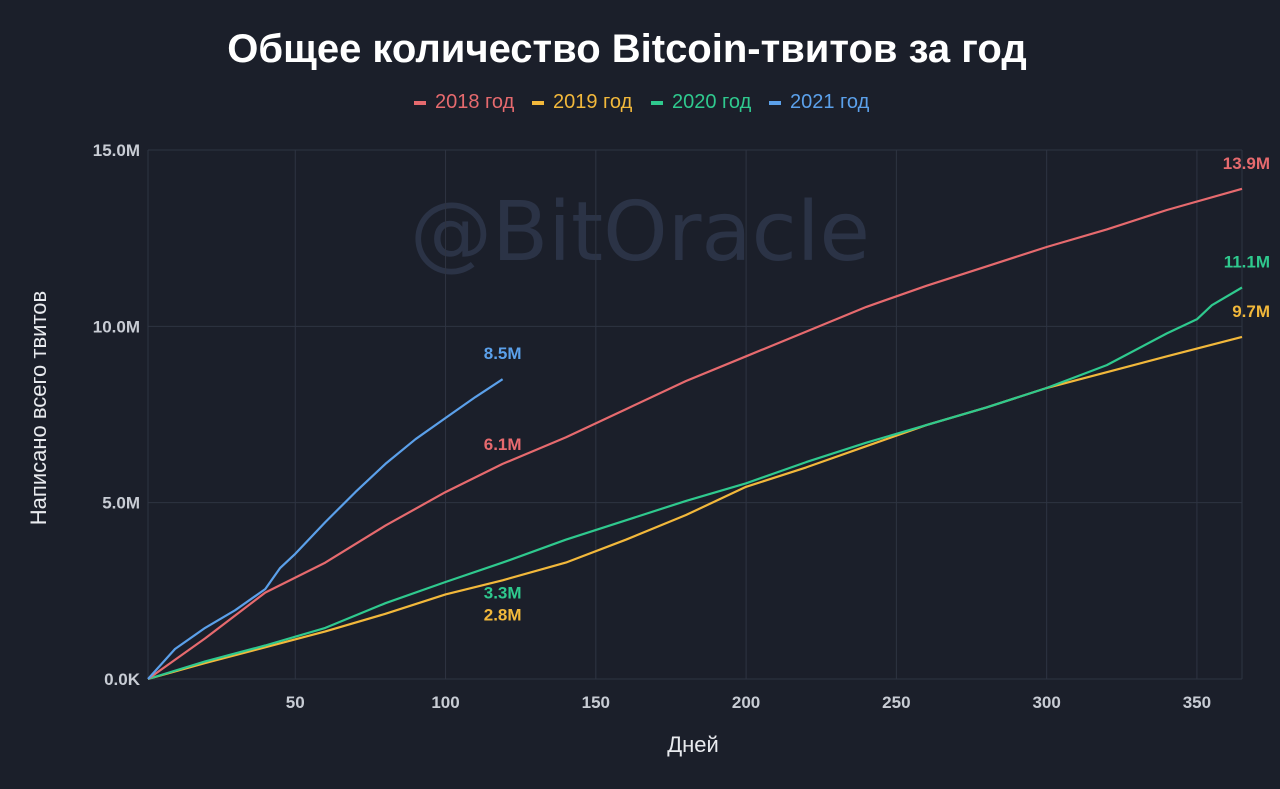 The height and width of the screenshot is (789, 1280). I want to click on x-tick-label: 50, so click(295, 702).